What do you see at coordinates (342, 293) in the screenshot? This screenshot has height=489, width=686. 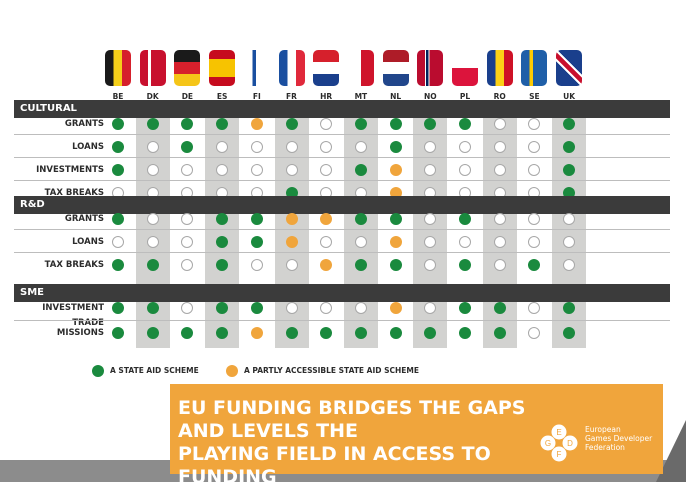 I see `section-header-sme: SME` at bounding box center [342, 293].